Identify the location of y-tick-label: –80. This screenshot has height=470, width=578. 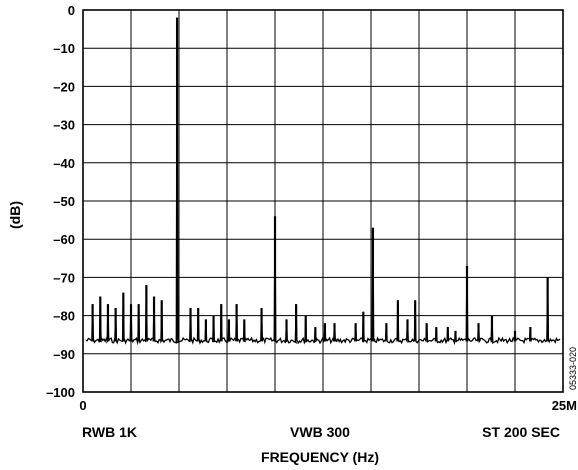
(64, 316).